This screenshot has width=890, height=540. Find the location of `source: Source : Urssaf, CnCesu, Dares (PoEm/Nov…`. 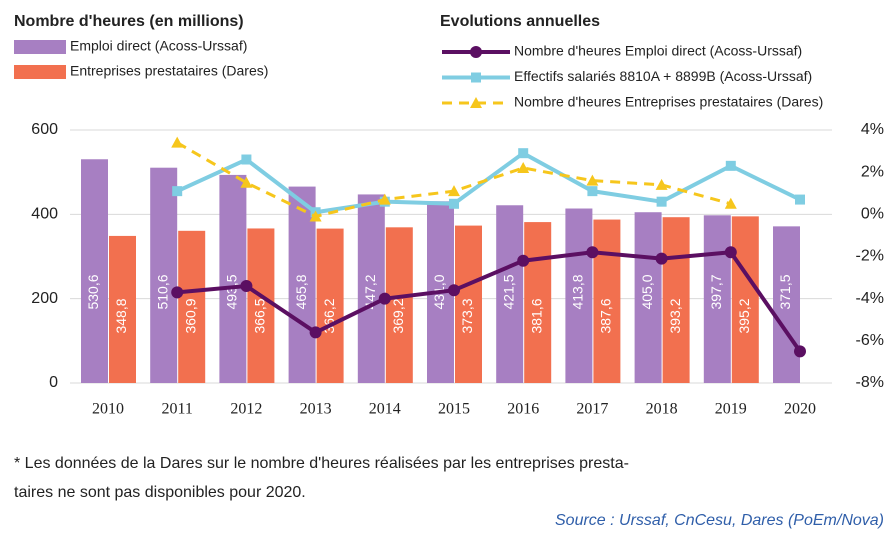

source: Source : Urssaf, CnCesu, Dares (PoEm/Nov… is located at coordinates (719, 520).